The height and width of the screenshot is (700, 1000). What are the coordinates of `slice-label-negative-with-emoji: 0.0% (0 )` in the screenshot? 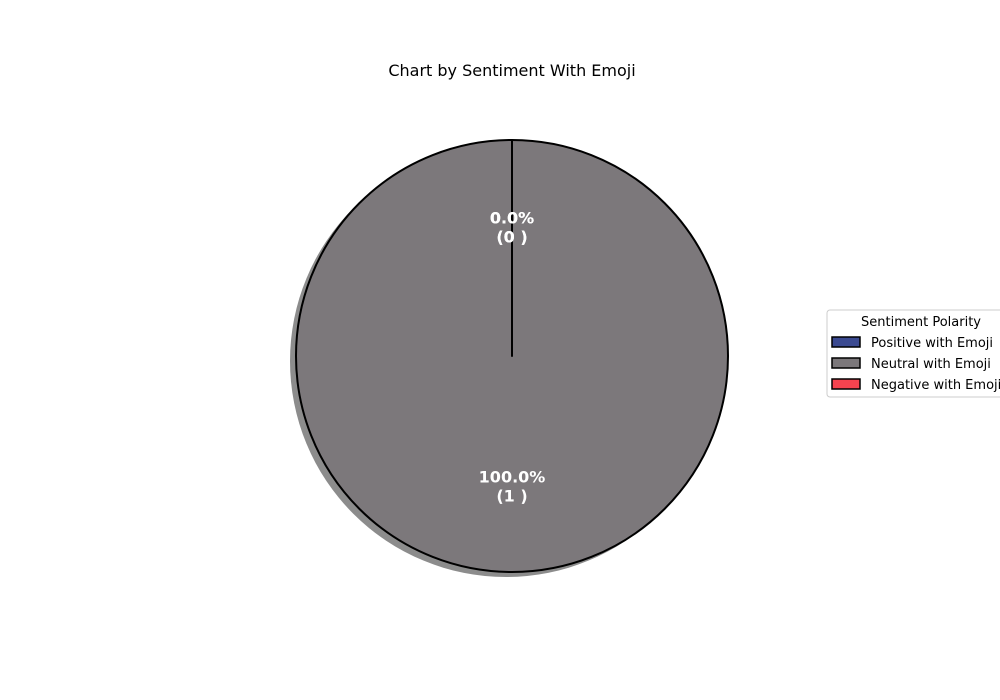 It's located at (512, 227).